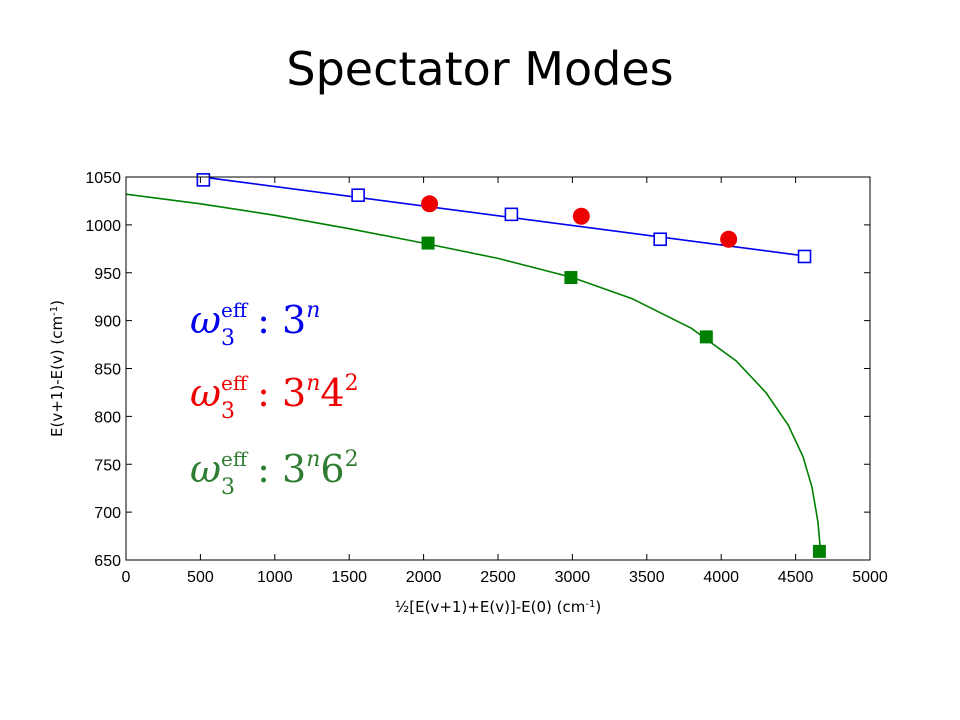 The image size is (960, 720). What do you see at coordinates (255, 324) in the screenshot?
I see `legend-entry-1: ωeff 3 : 3n` at bounding box center [255, 324].